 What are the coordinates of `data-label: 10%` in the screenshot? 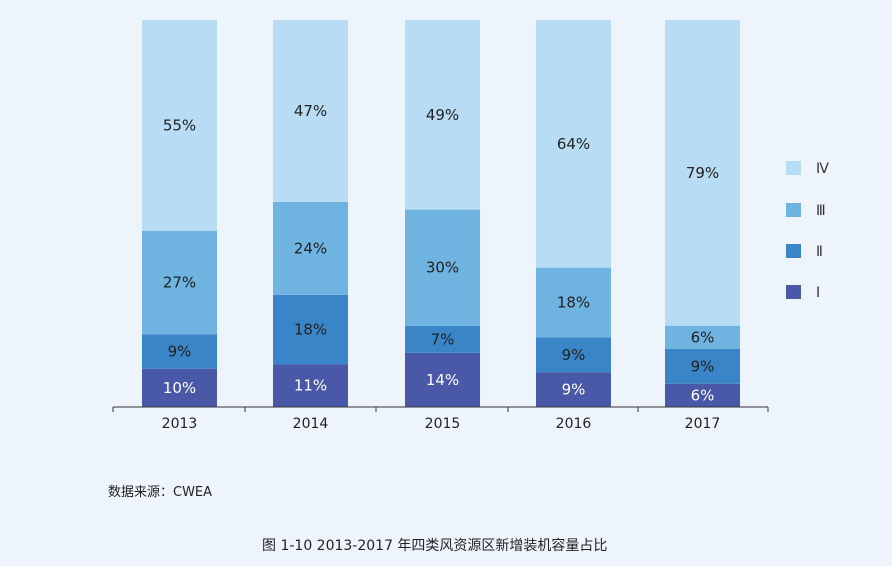 It's located at (179, 388).